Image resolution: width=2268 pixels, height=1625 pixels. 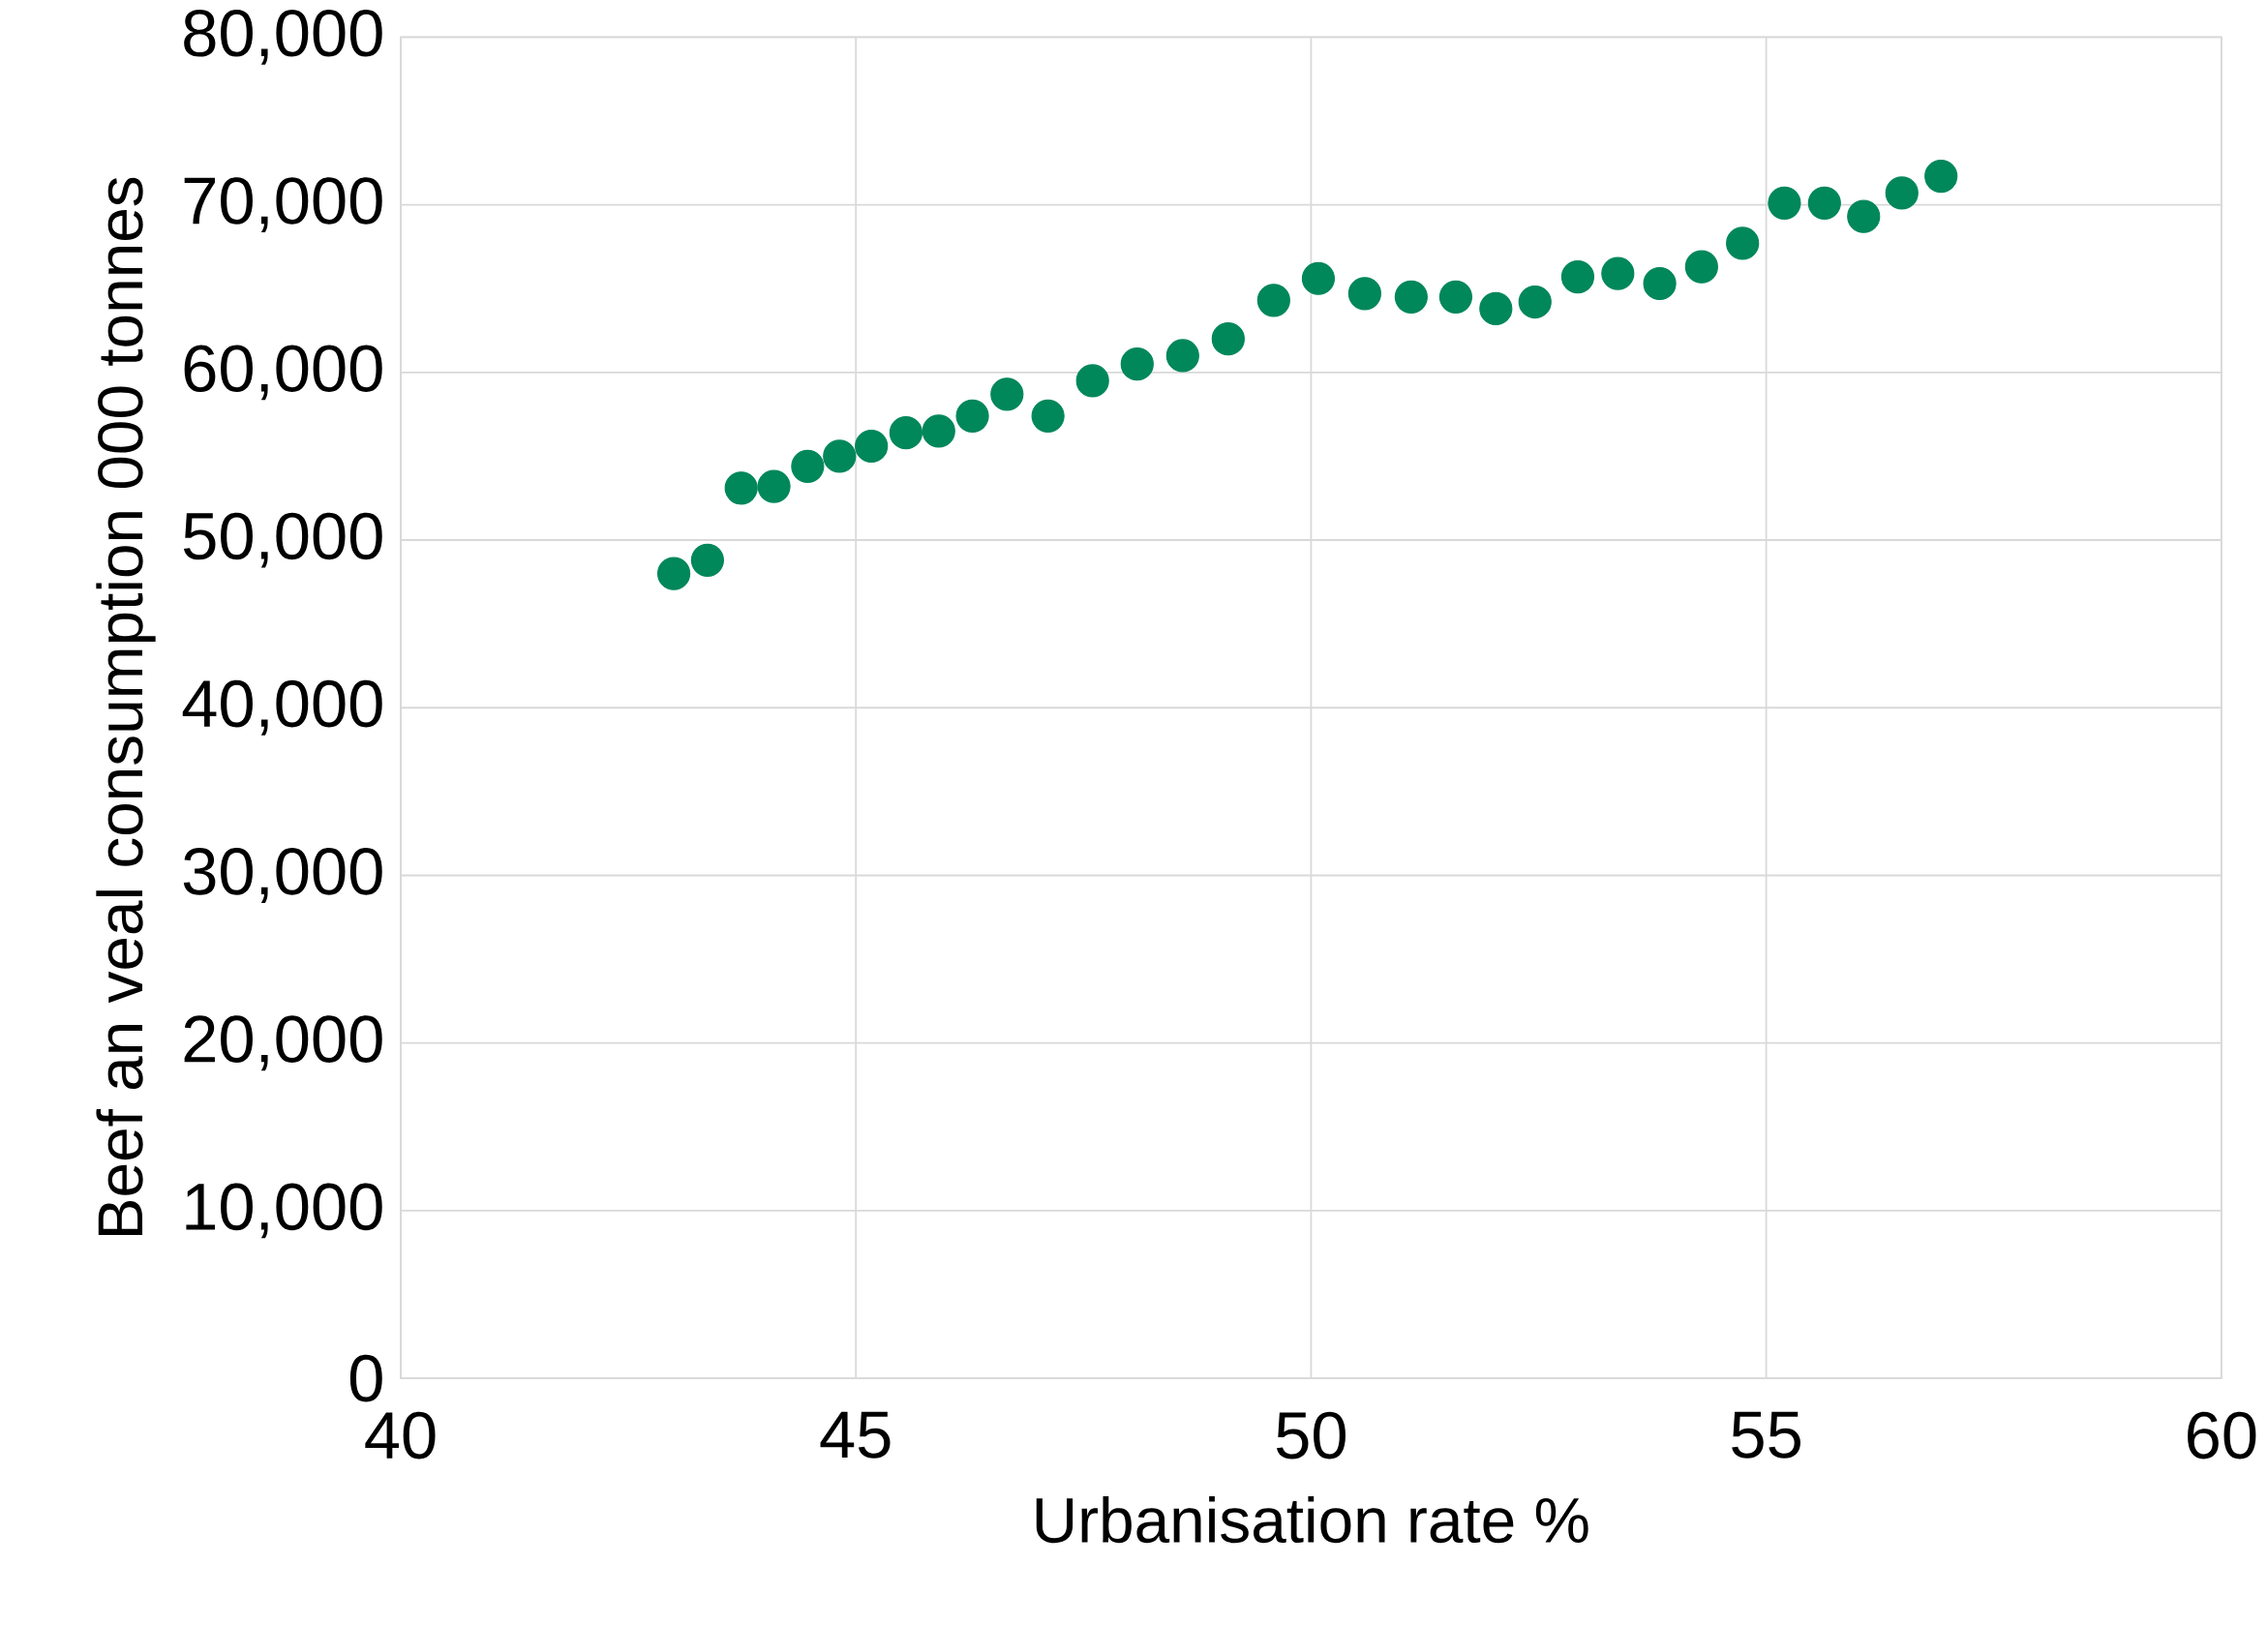 What do you see at coordinates (283, 204) in the screenshot?
I see `y-tick-label: 70,000` at bounding box center [283, 204].